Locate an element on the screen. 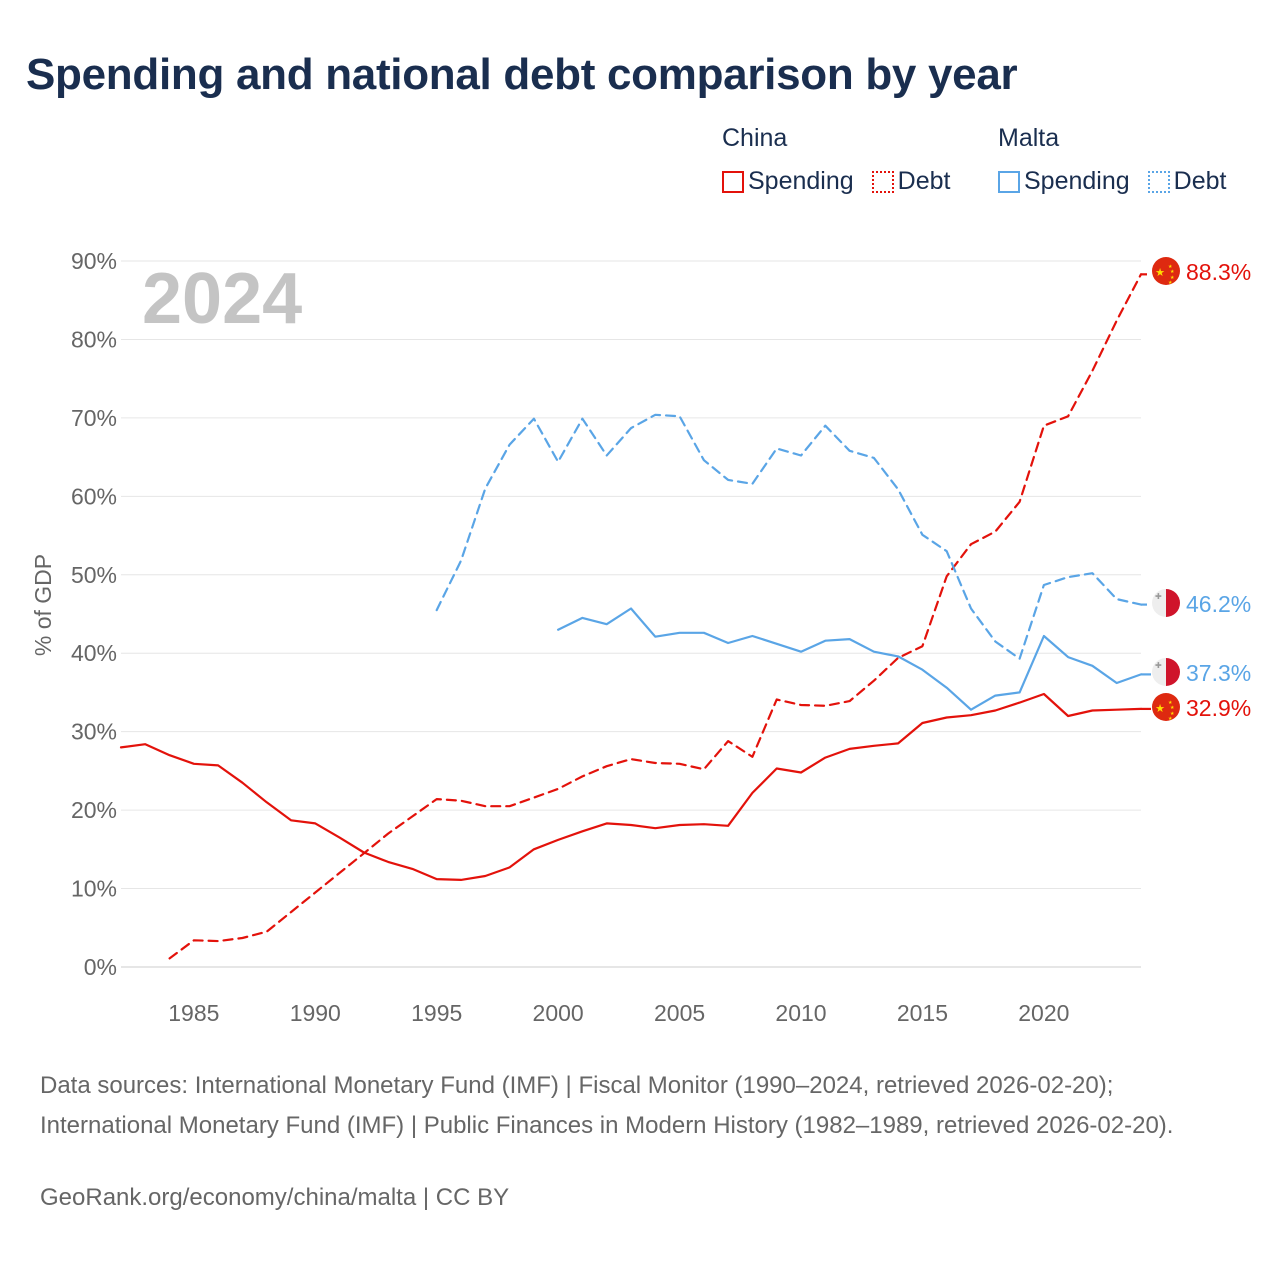 The height and width of the screenshot is (1280, 1280). y-tick-label: 40% is located at coordinates (94, 653).